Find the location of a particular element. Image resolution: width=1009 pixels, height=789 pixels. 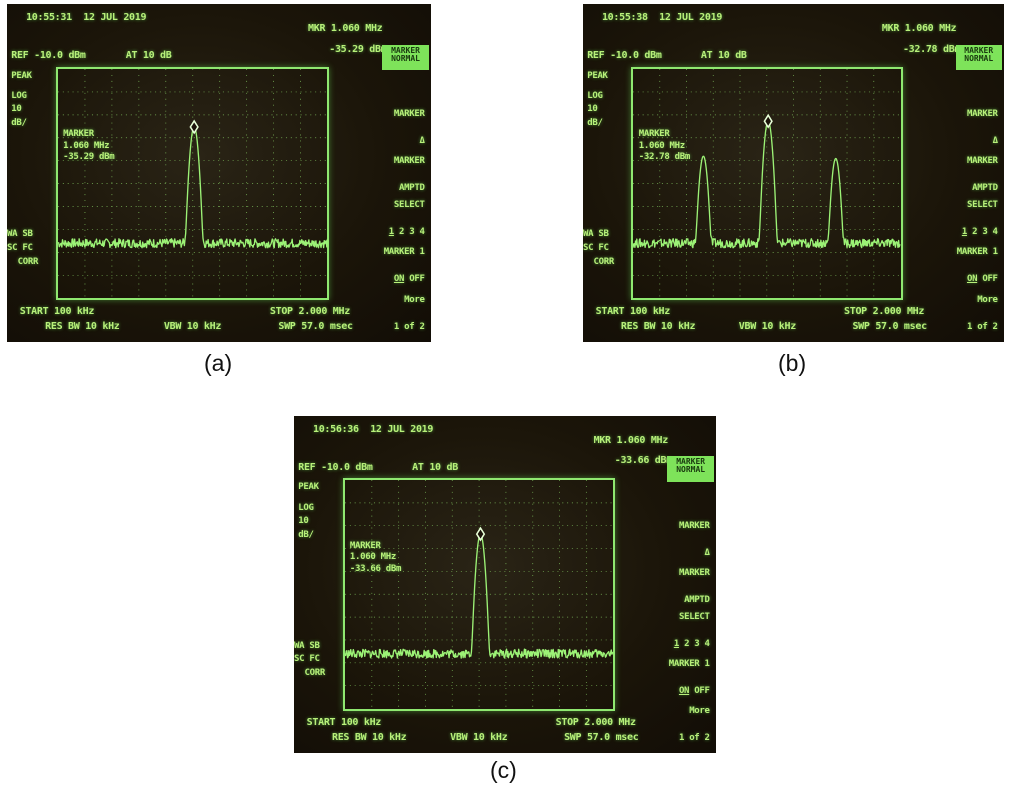

caption-c: (c) is located at coordinates (503, 770).